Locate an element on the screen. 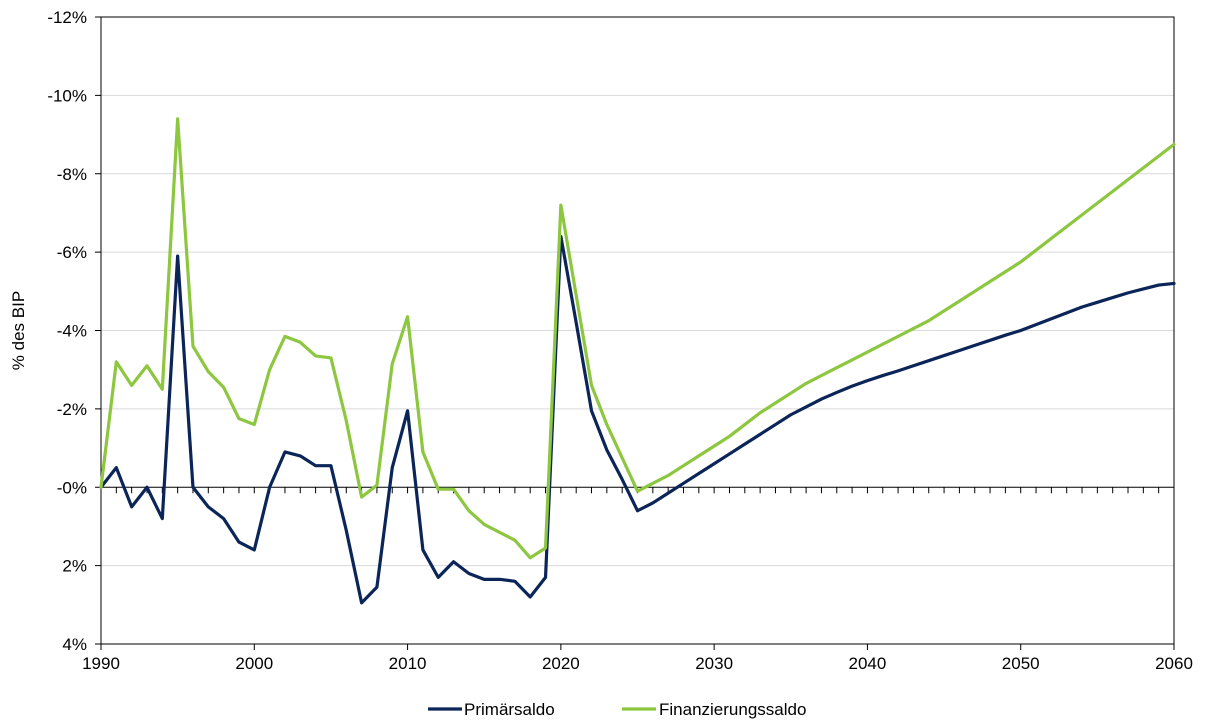  x-tick-label: 2030 is located at coordinates (714, 663).